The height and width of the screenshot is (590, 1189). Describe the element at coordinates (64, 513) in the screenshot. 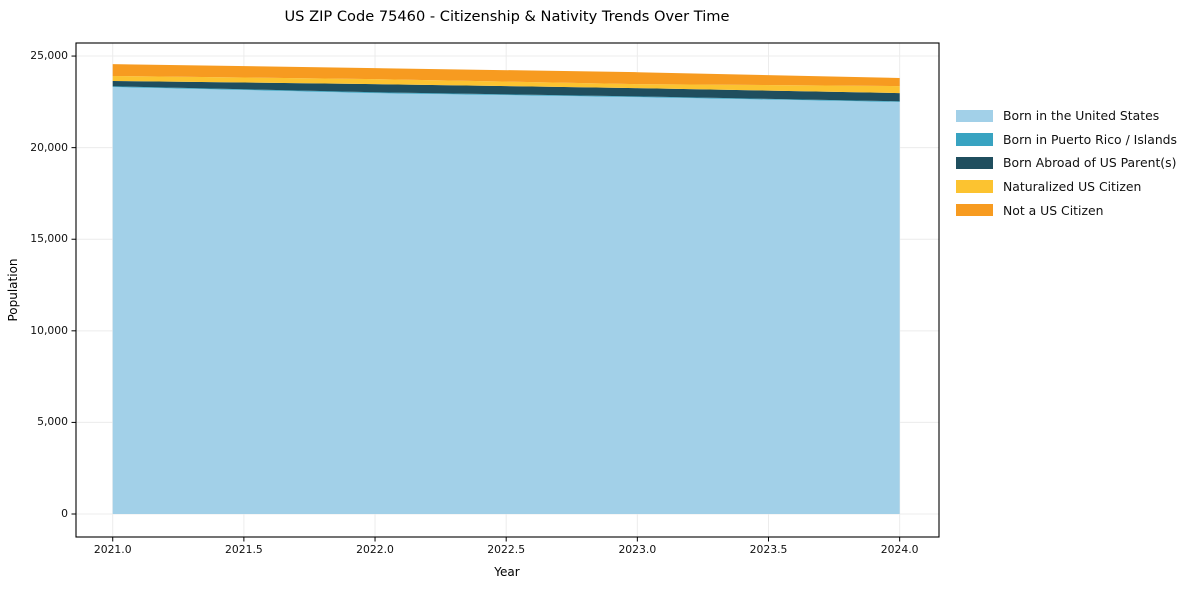

I see `y-tick-label: 0` at that location.